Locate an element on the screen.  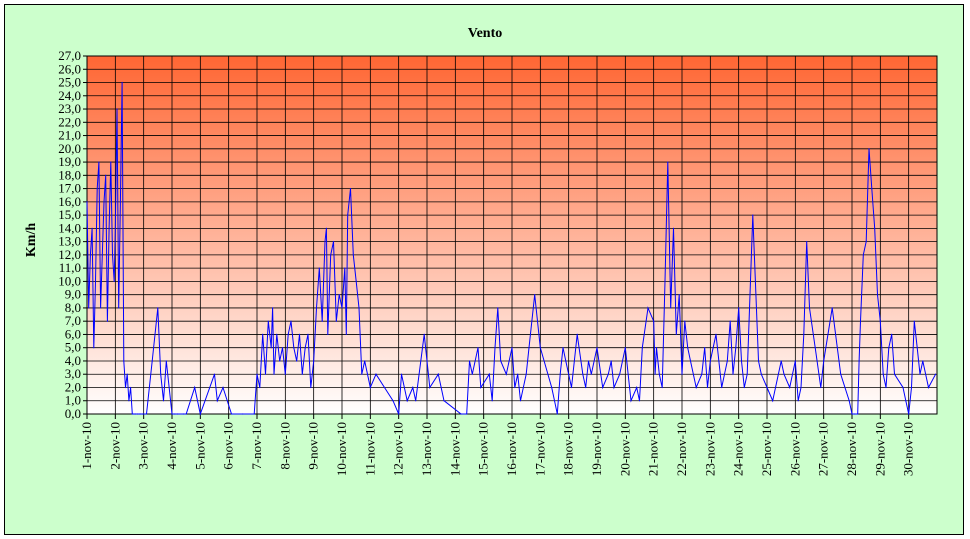
x-tick-label: 1-nov-10 is located at coordinates (86, 446).